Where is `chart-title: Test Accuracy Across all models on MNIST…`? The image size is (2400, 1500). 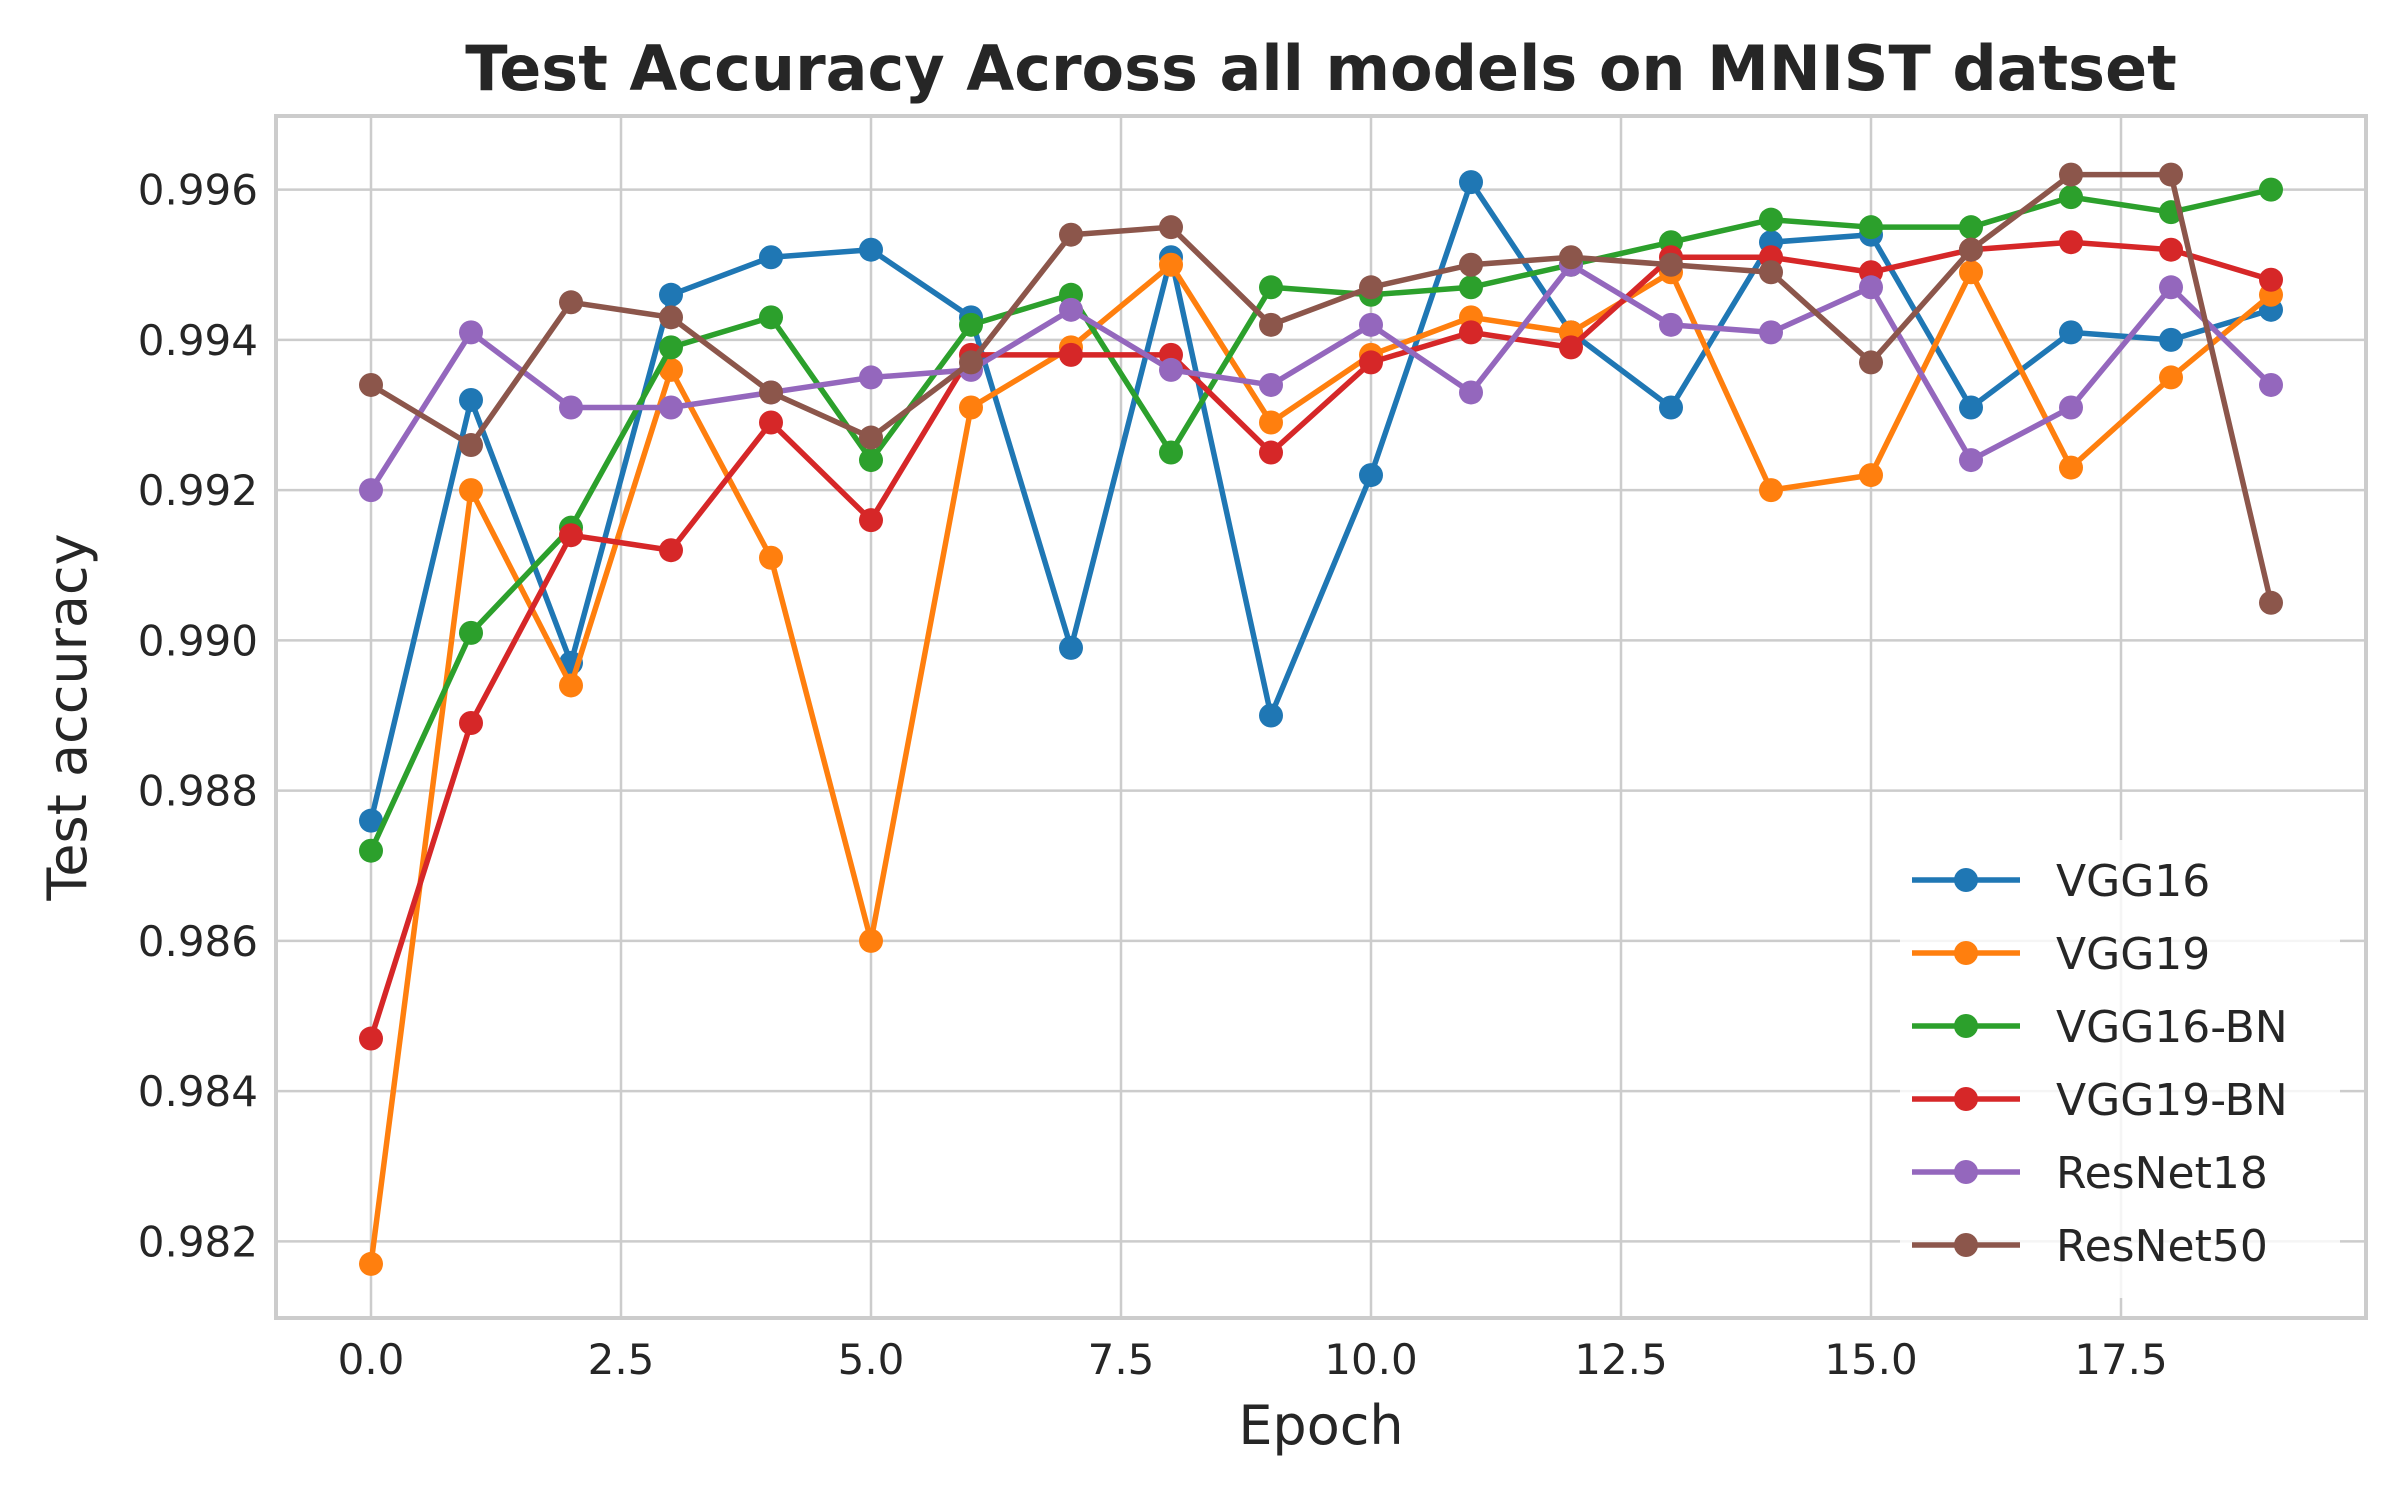
chart-title: Test Accuracy Across all models on MNIST… is located at coordinates (1321, 68).